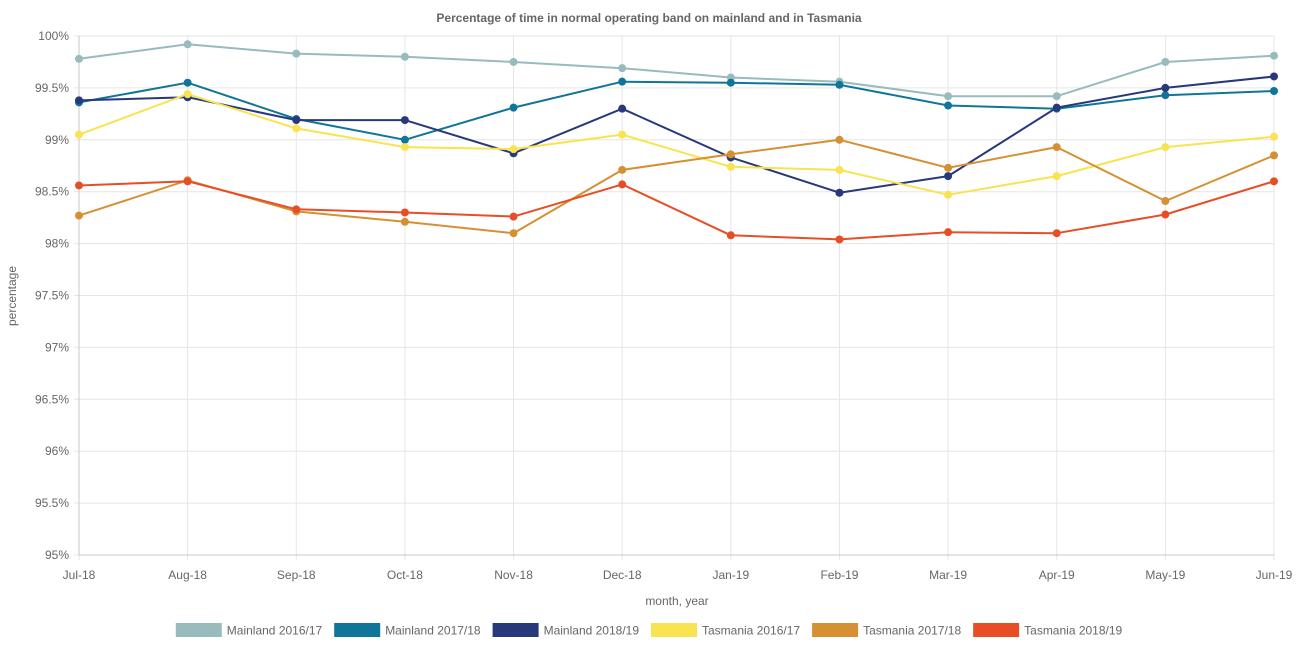  I want to click on y-tick-label: 95.5%, so click(52, 503).